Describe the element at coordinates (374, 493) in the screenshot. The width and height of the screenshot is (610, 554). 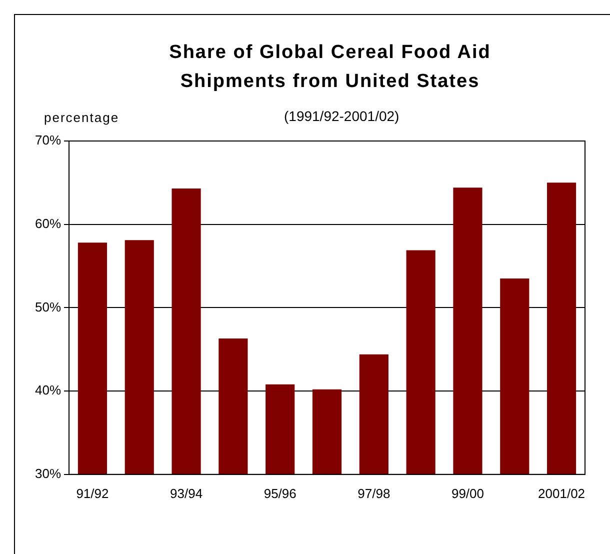
I see `x-tick-label: 97/98` at that location.